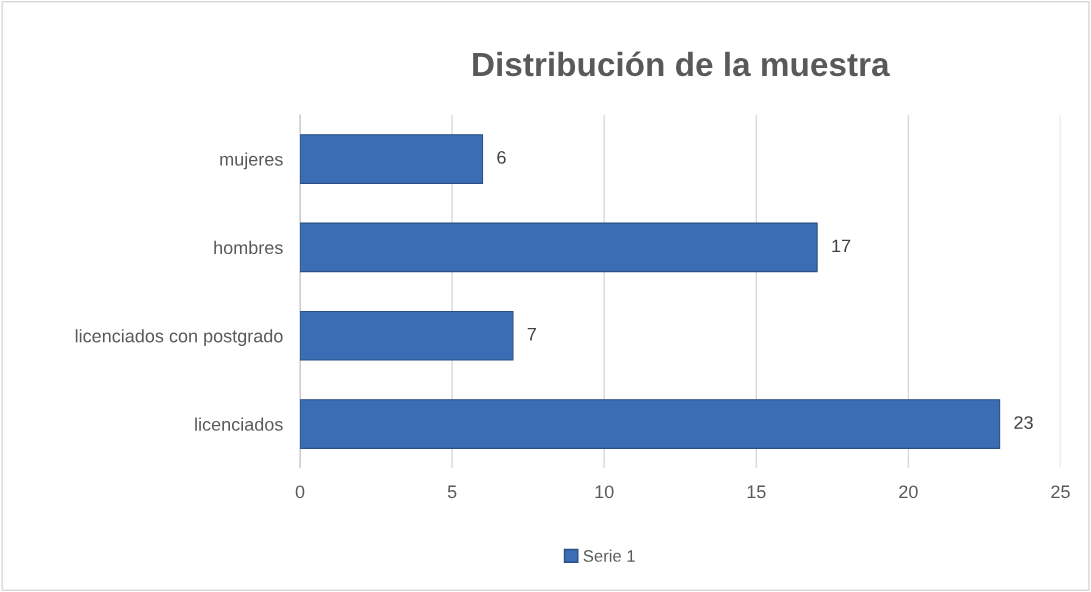 This screenshot has height=592, width=1091. I want to click on x-tick-label: 10, so click(604, 492).